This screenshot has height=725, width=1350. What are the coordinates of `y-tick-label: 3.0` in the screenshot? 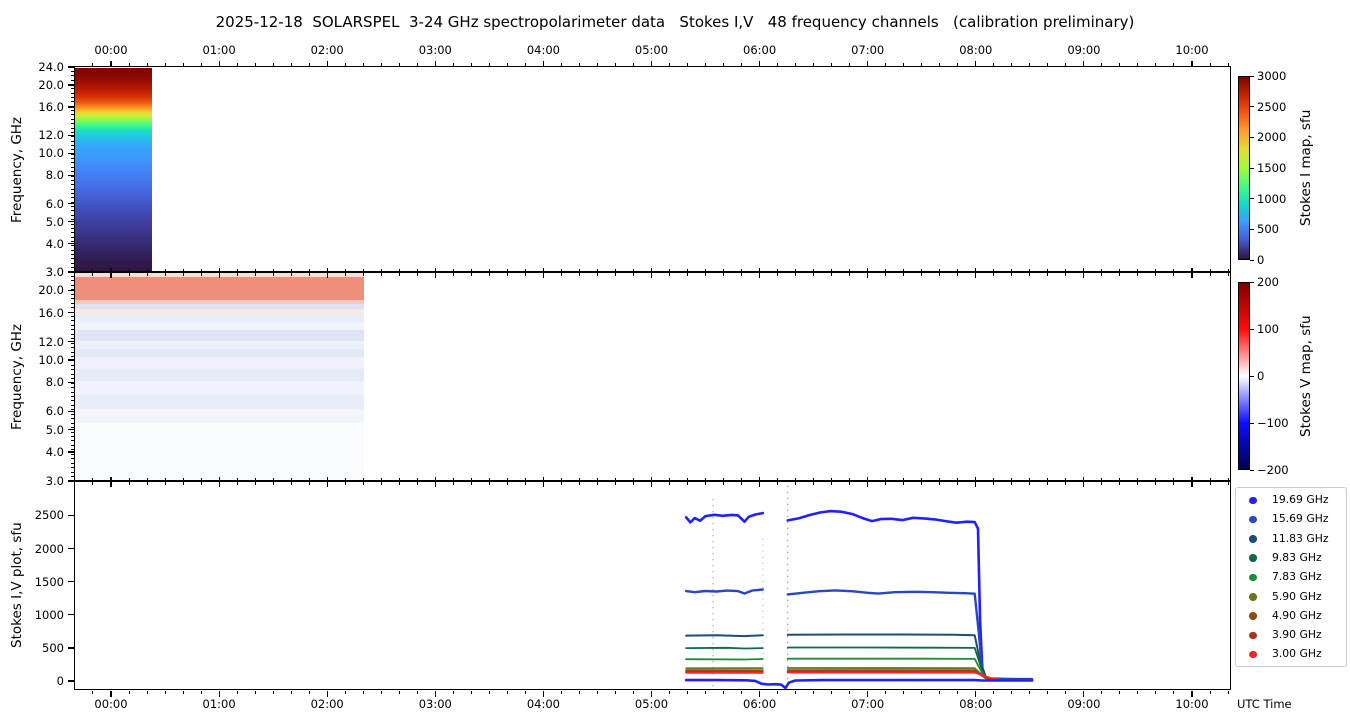 It's located at (54, 481).